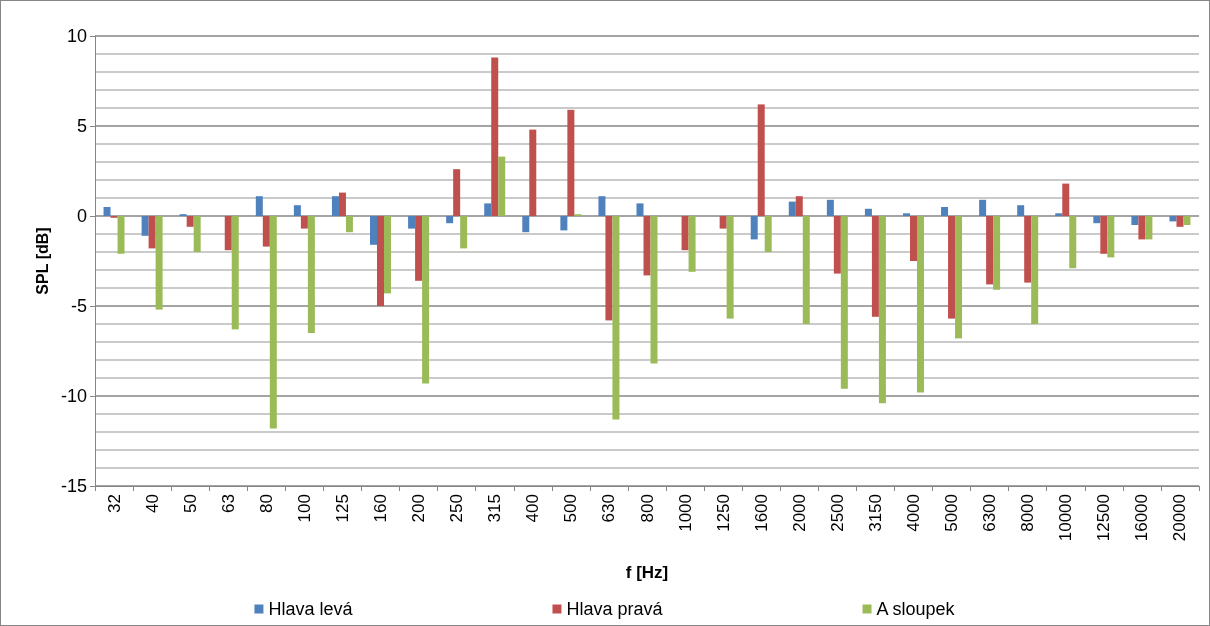 This screenshot has height=626, width=1210. What do you see at coordinates (42, 261) in the screenshot?
I see `y-axis-title: SPL [dB]` at bounding box center [42, 261].